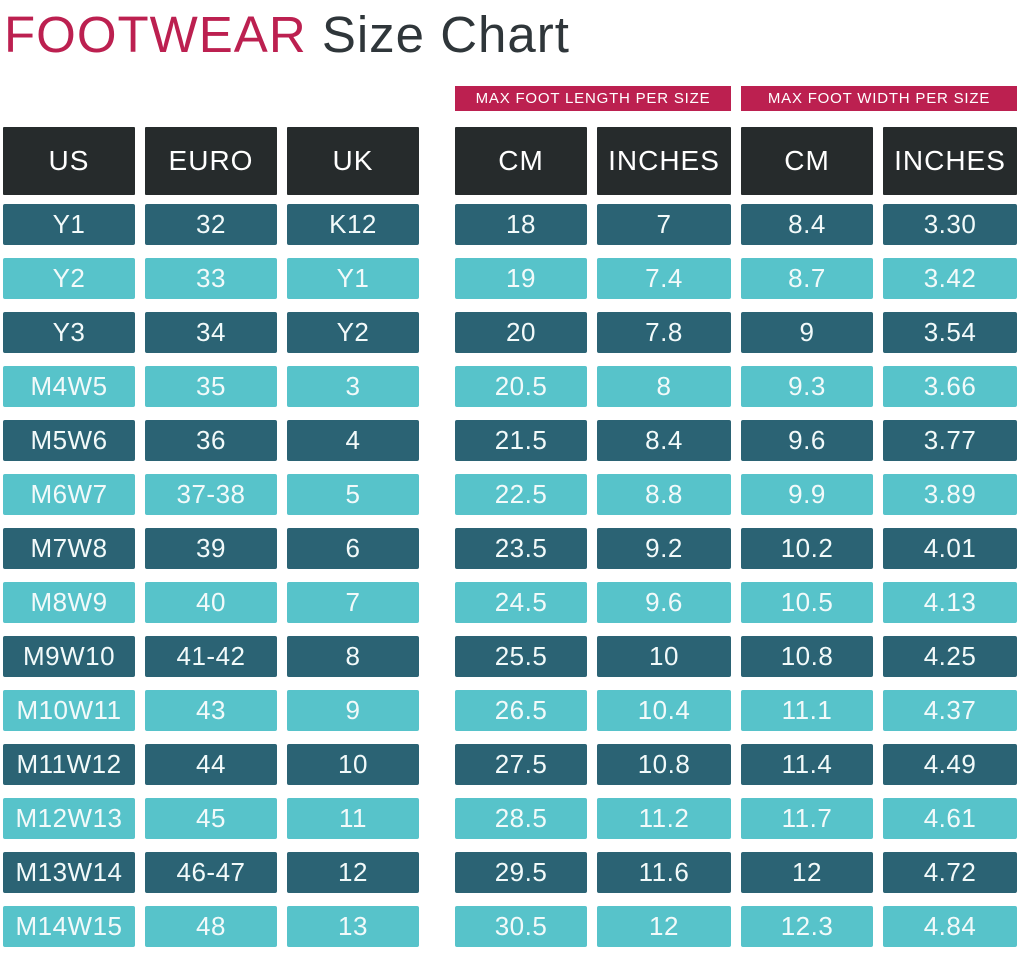  Describe the element at coordinates (211, 279) in the screenshot. I see `table-cell: 33` at that location.